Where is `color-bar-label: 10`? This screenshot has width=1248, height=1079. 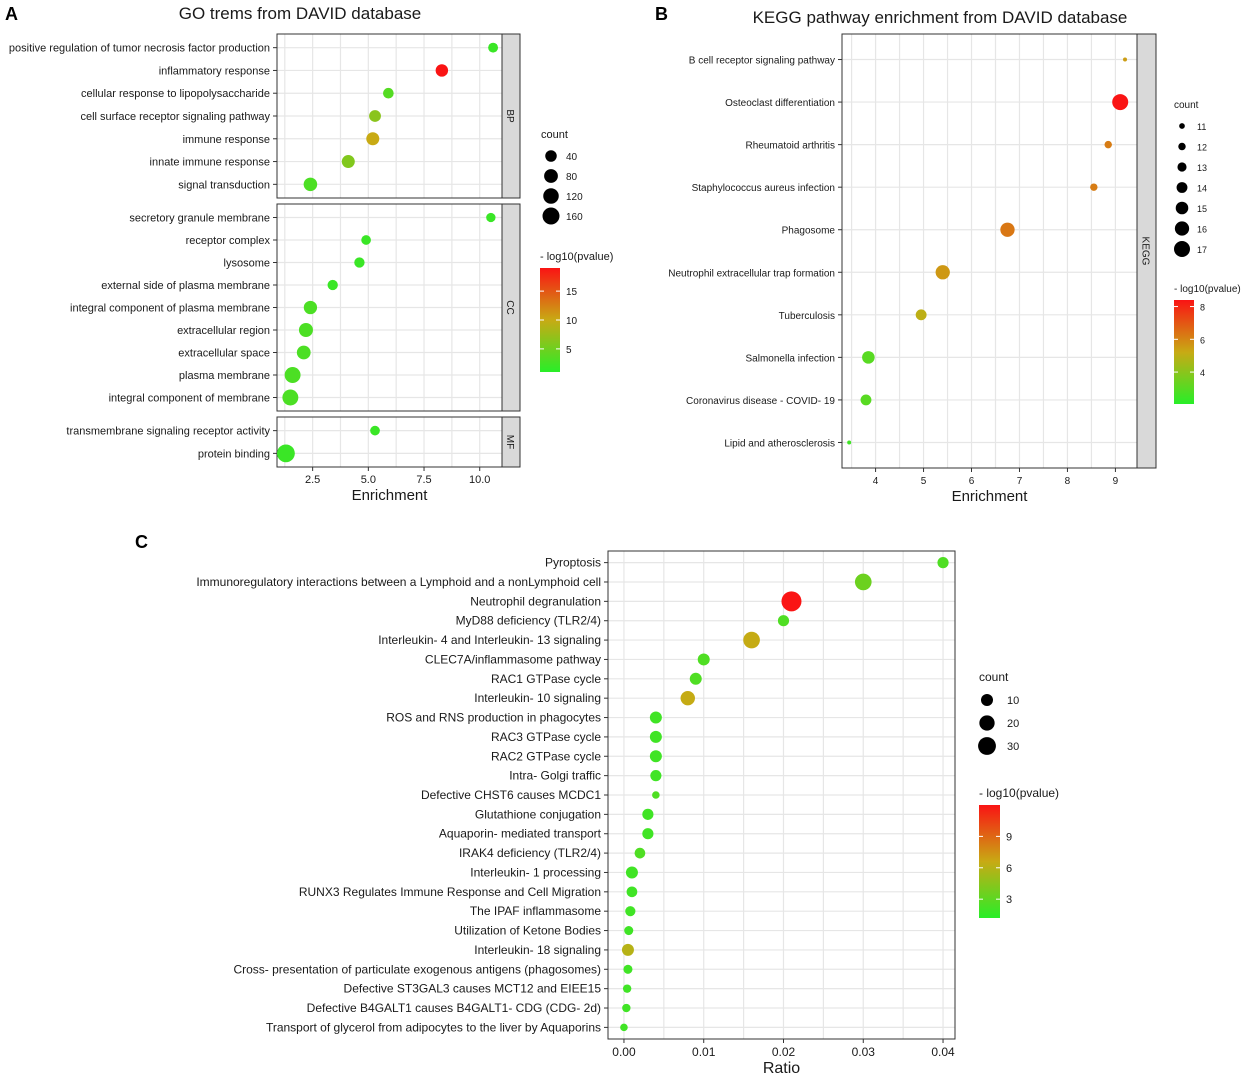
color-bar-label: 10 is located at coordinates (572, 321).